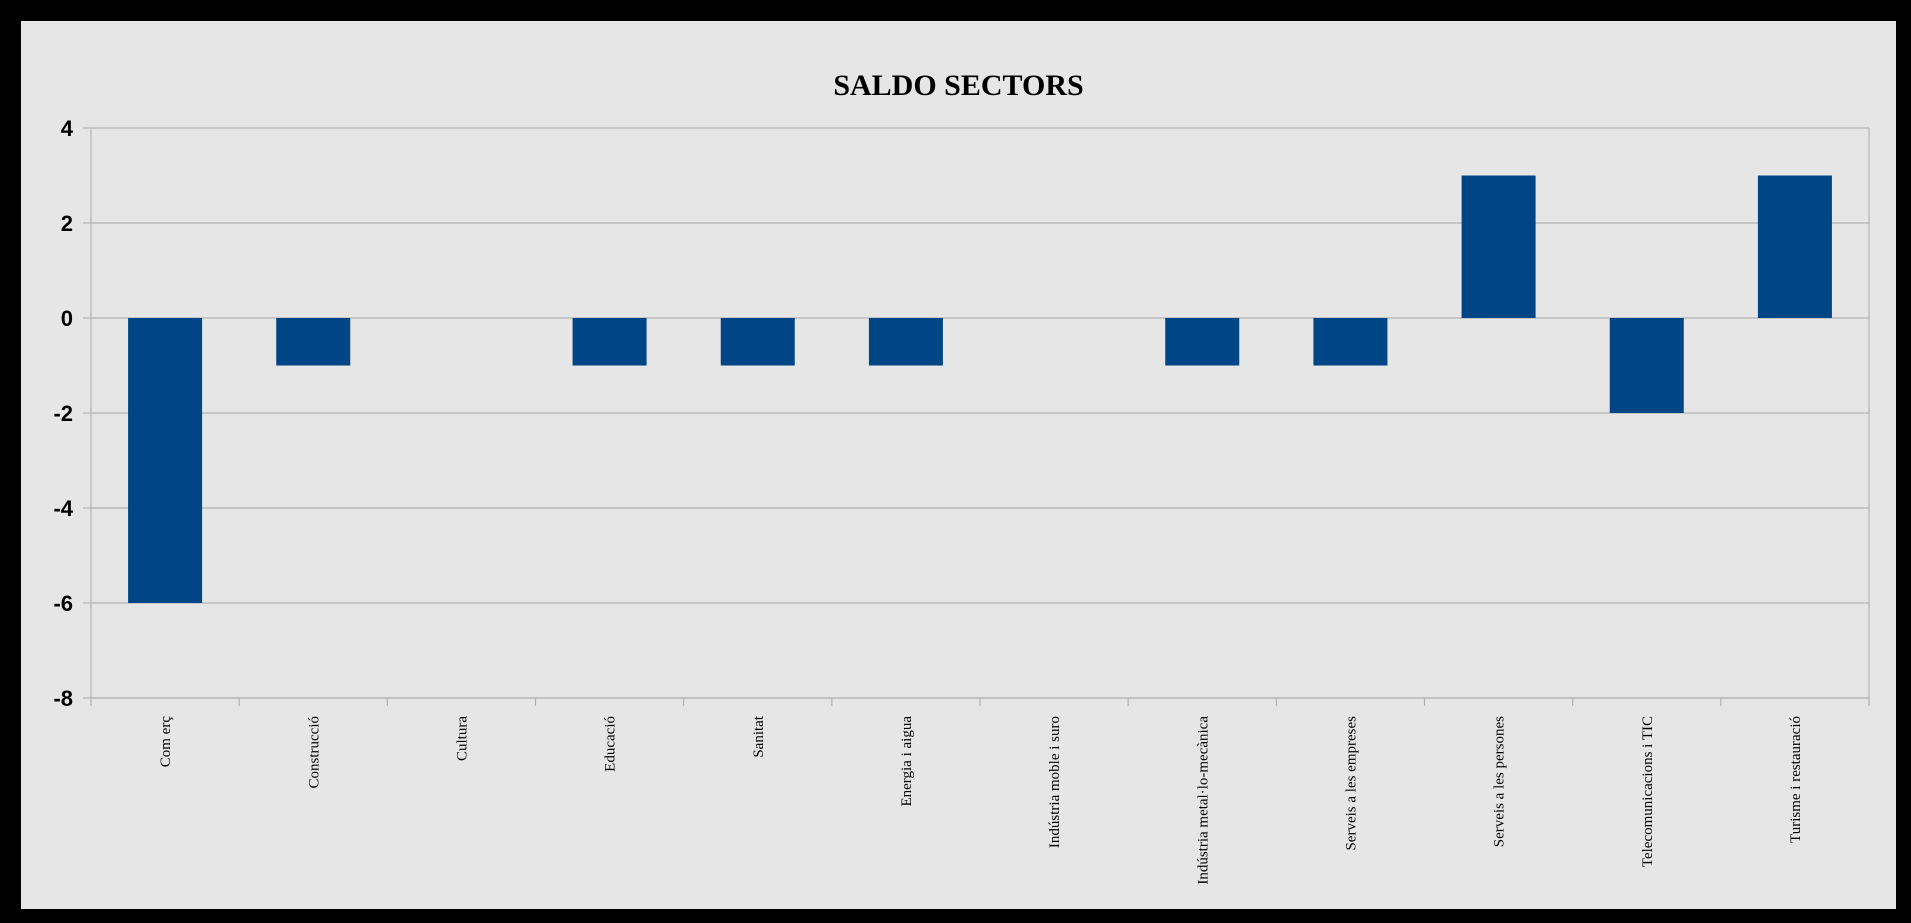  Describe the element at coordinates (67, 128) in the screenshot. I see `y-tick-label: 4` at that location.